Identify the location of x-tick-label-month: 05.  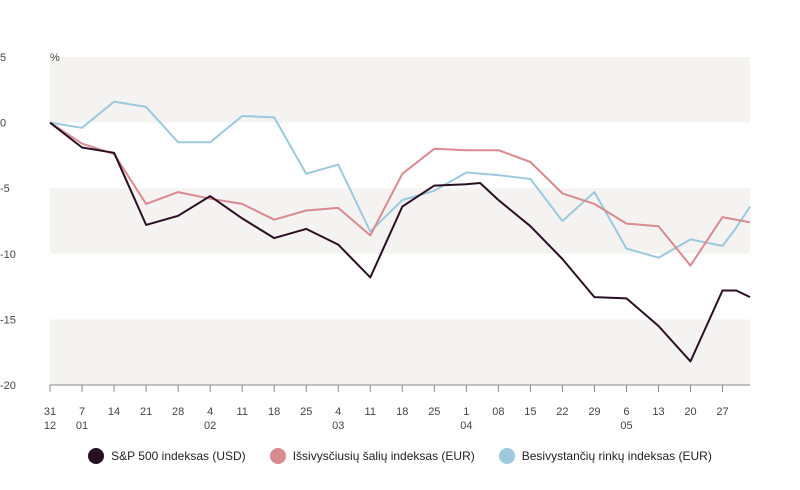
(626, 426).